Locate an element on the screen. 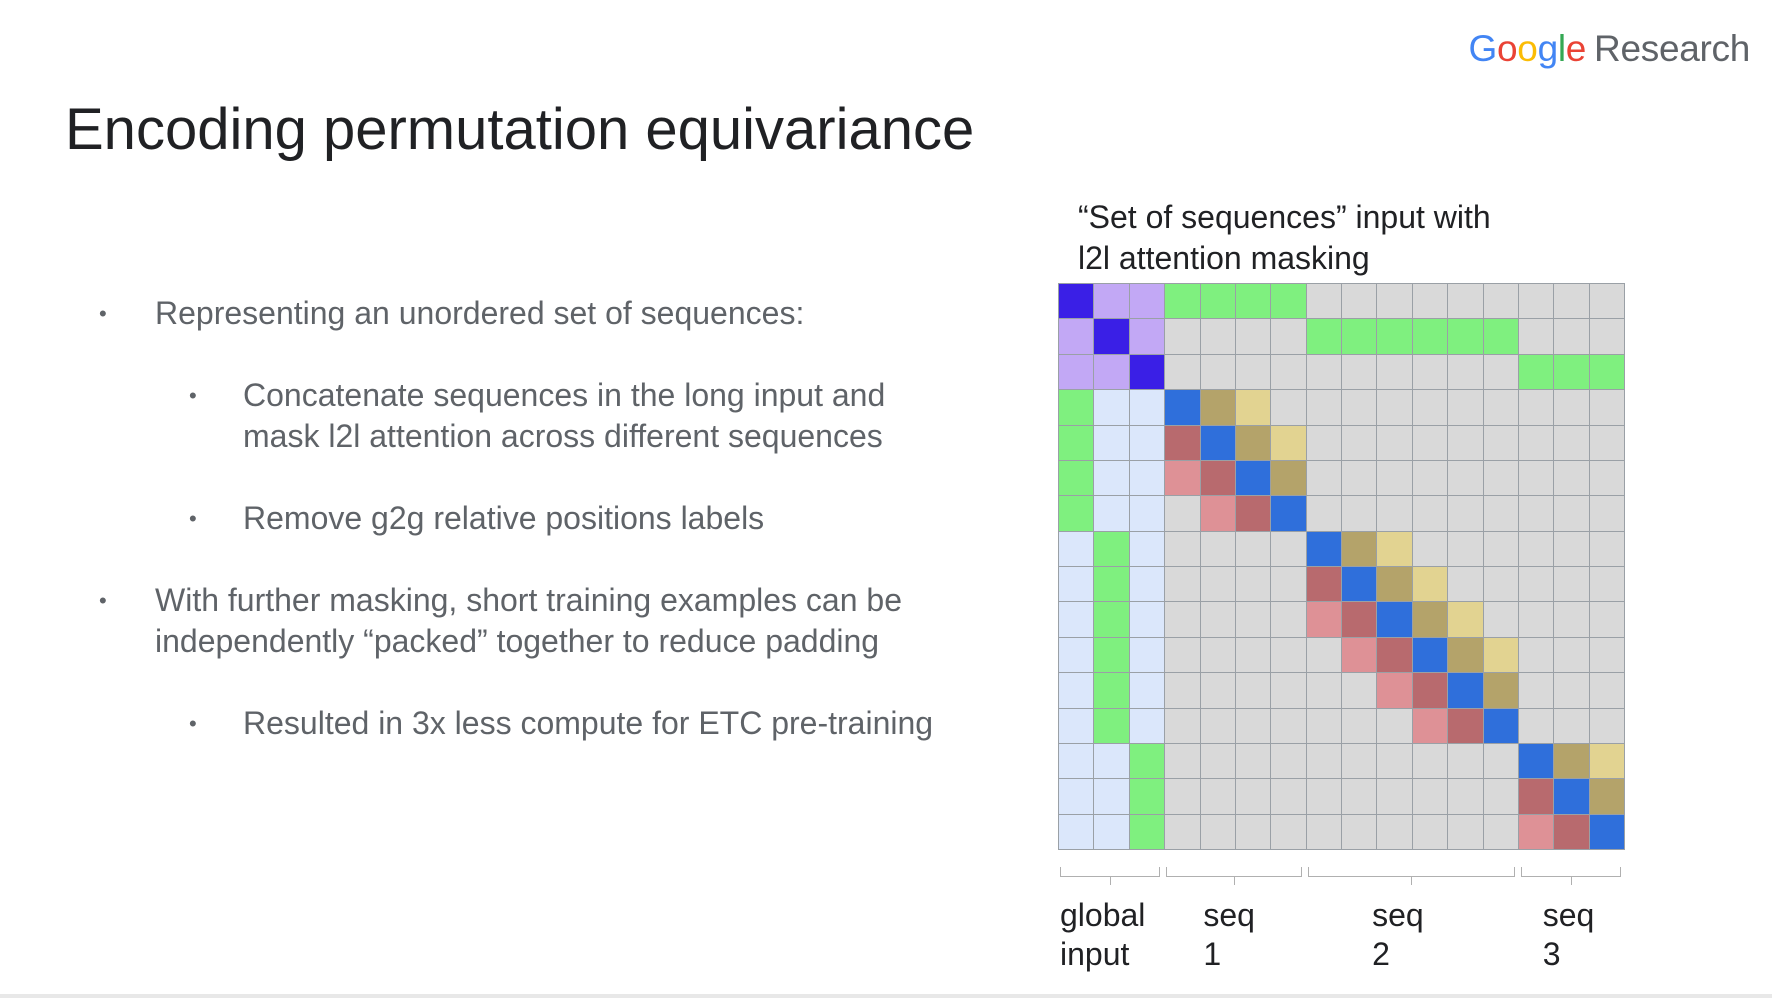 The width and height of the screenshot is (1772, 998). google-research-logo: Google Research is located at coordinates (1609, 49).